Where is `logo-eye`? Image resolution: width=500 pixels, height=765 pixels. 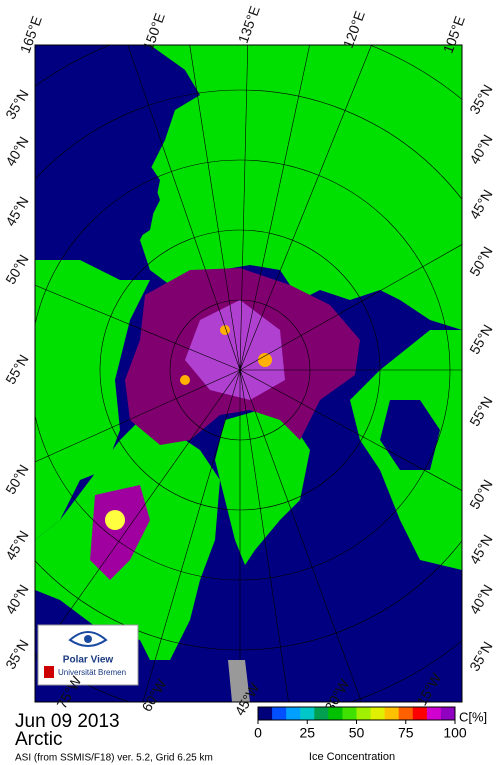
logo-eye is located at coordinates (88, 639).